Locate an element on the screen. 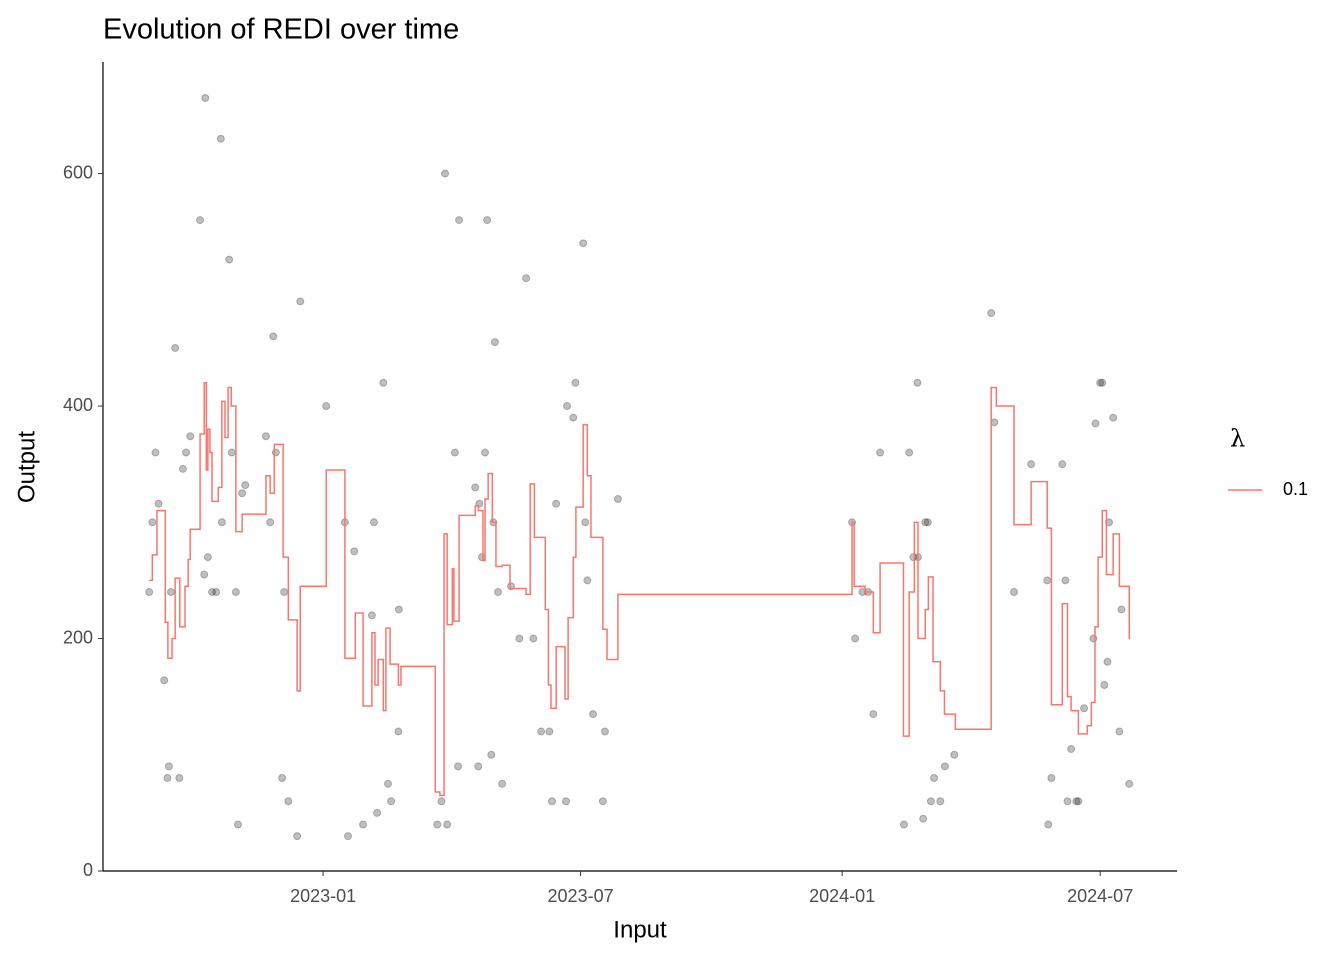 This screenshot has width=1344, height=960. legend-title: λ is located at coordinates (1237, 439).